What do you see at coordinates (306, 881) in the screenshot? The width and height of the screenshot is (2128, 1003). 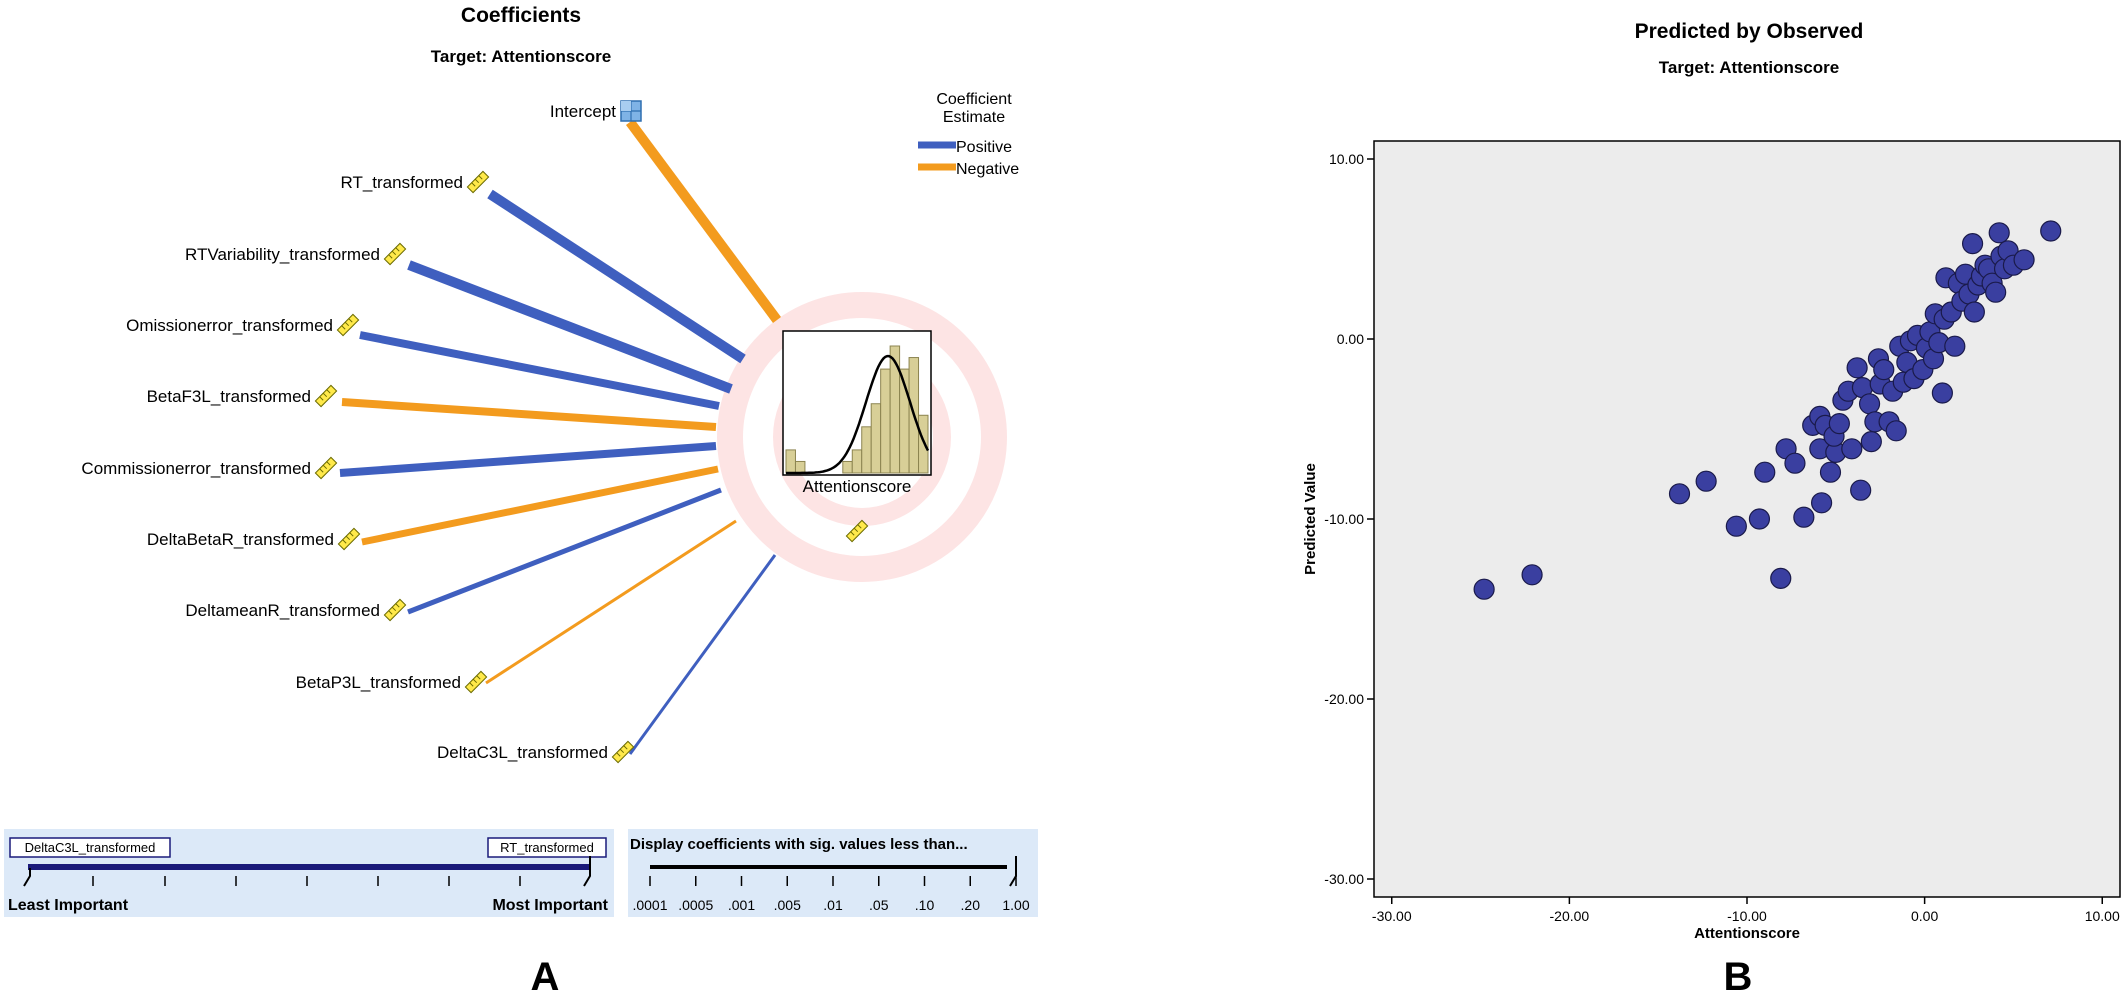 I see `importance-ticks` at bounding box center [306, 881].